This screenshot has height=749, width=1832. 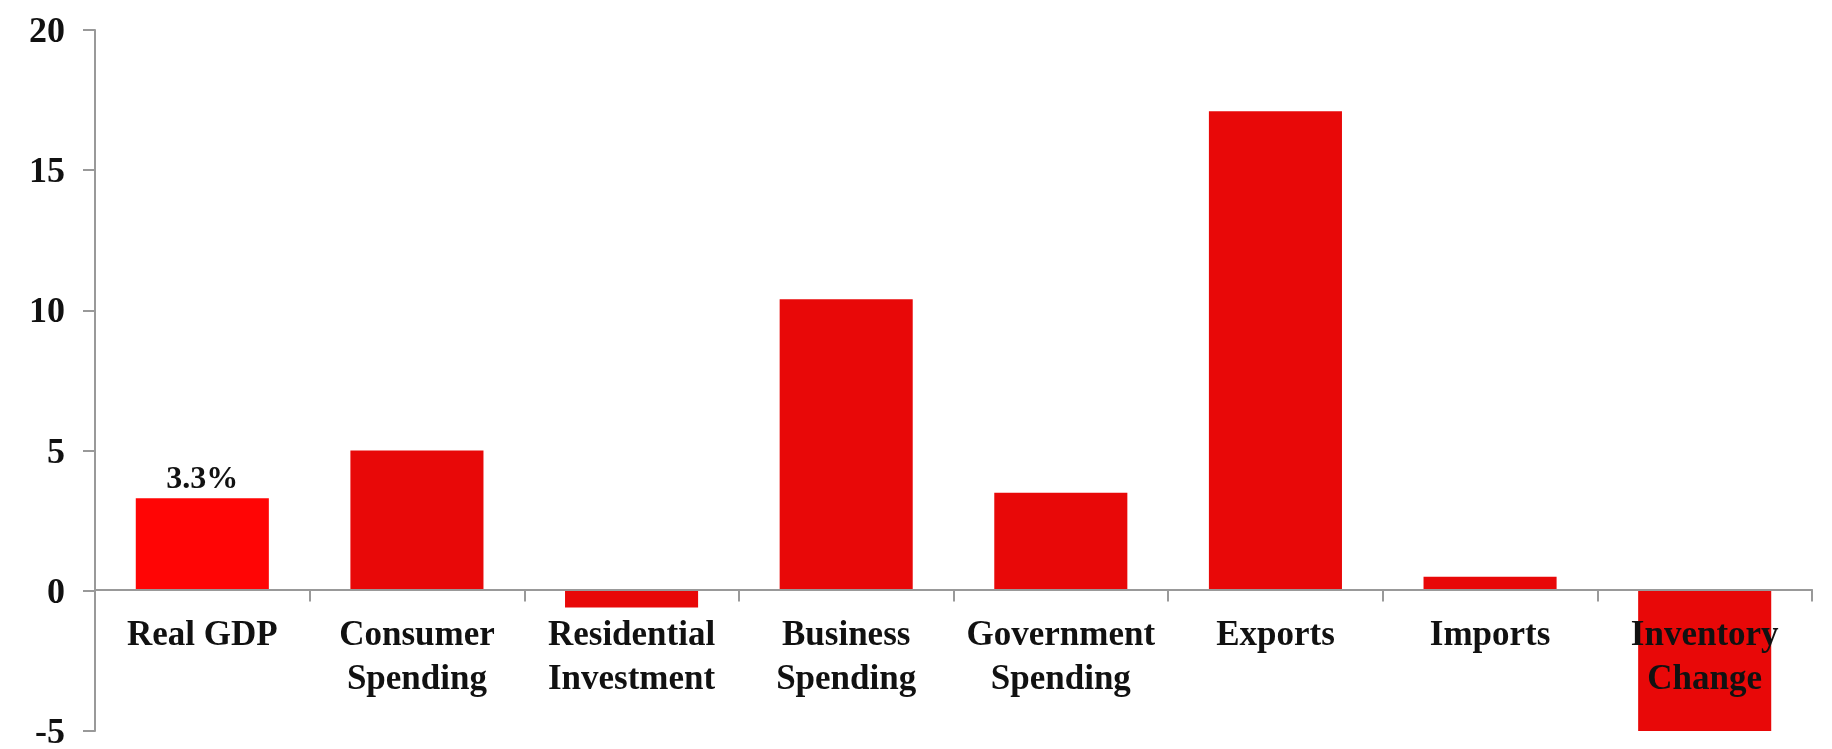 What do you see at coordinates (47, 310) in the screenshot?
I see `y-tick-label: 10` at bounding box center [47, 310].